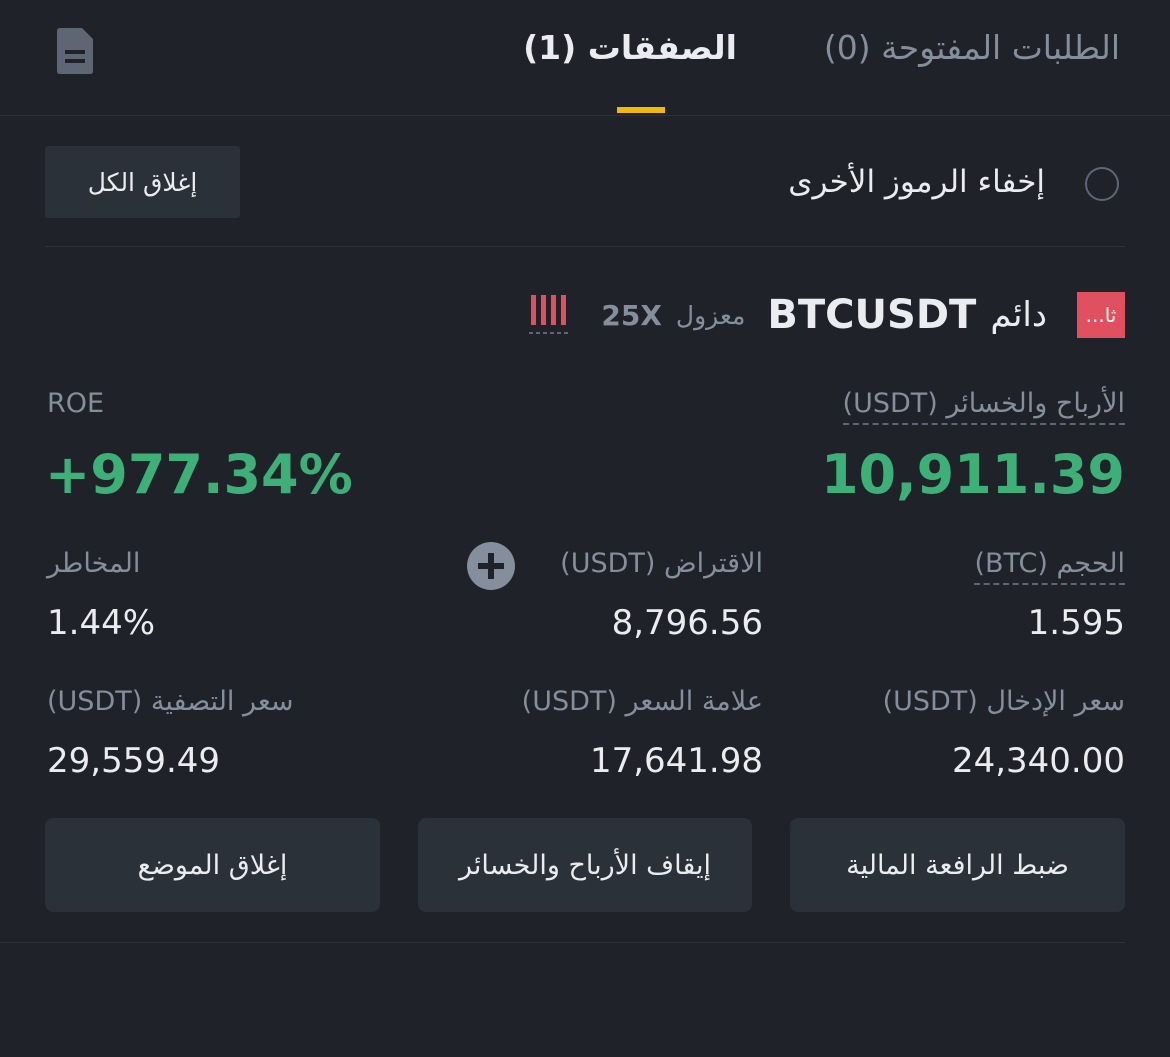  What do you see at coordinates (983, 406) in the screenshot?
I see `pnl-label: الأرباح والخسائر (USDT)` at bounding box center [983, 406].